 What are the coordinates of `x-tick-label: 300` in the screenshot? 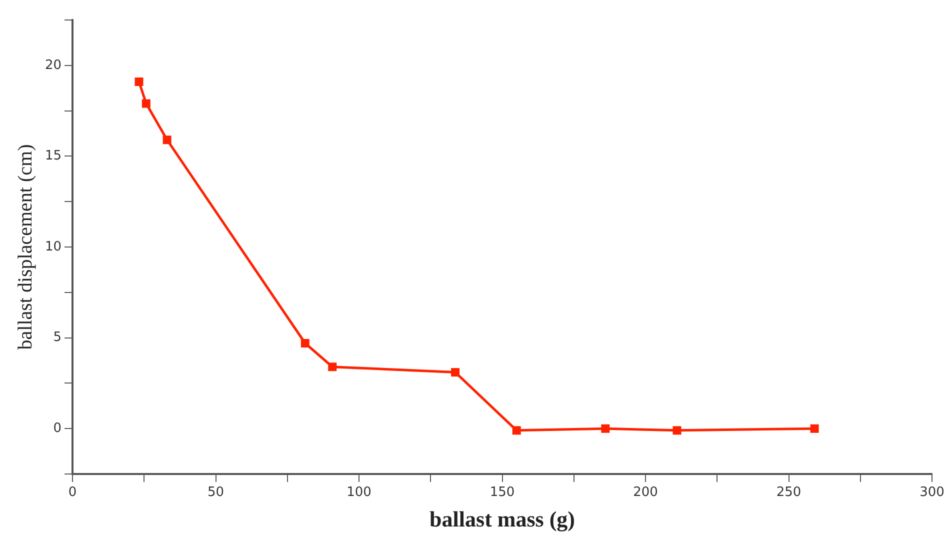 It's located at (932, 492).